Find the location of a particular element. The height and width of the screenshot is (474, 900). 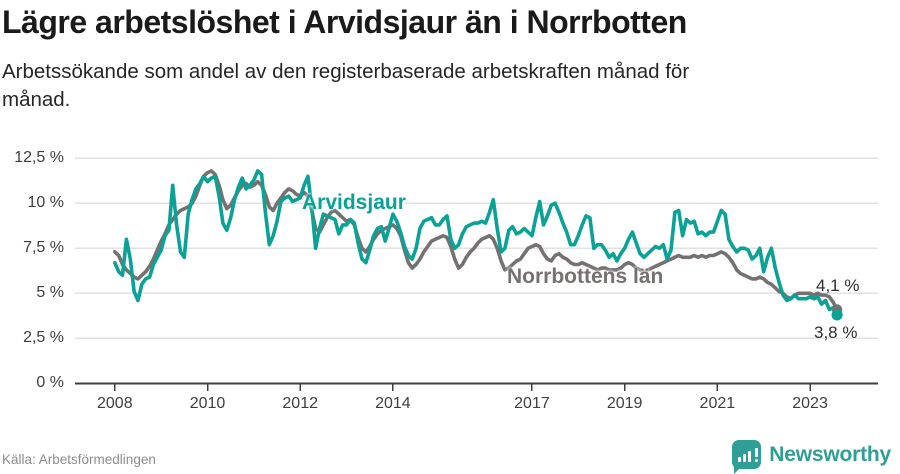

series-label-arvidsjaur: Arvidsjaur is located at coordinates (354, 202).